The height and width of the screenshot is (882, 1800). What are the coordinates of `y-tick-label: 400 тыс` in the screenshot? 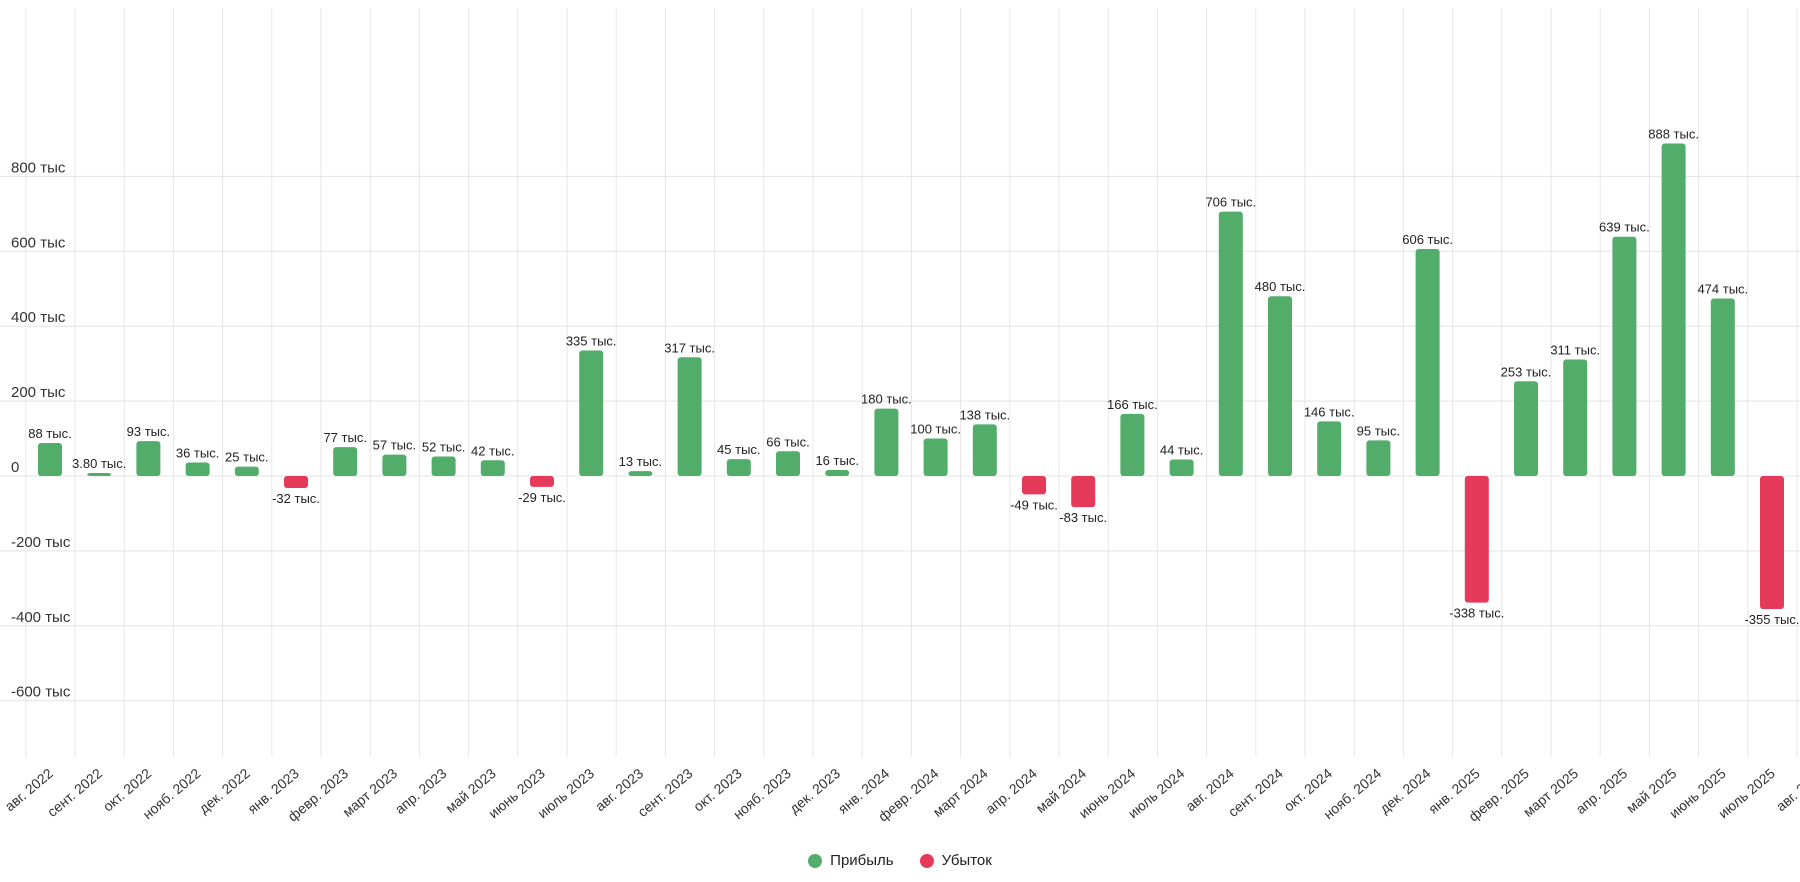 It's located at (38, 317).